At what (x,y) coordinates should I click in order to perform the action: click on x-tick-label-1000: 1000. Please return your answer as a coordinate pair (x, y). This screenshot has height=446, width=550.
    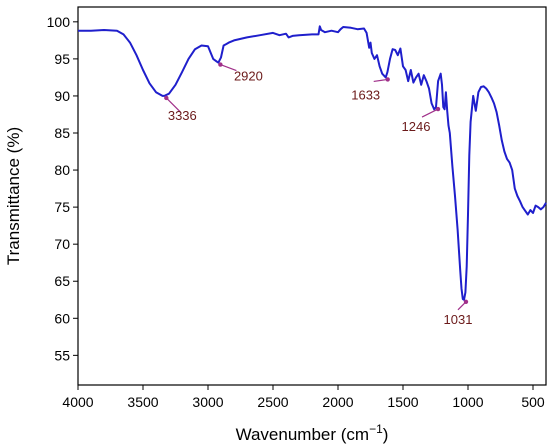
    Looking at the image, I should click on (467, 402).